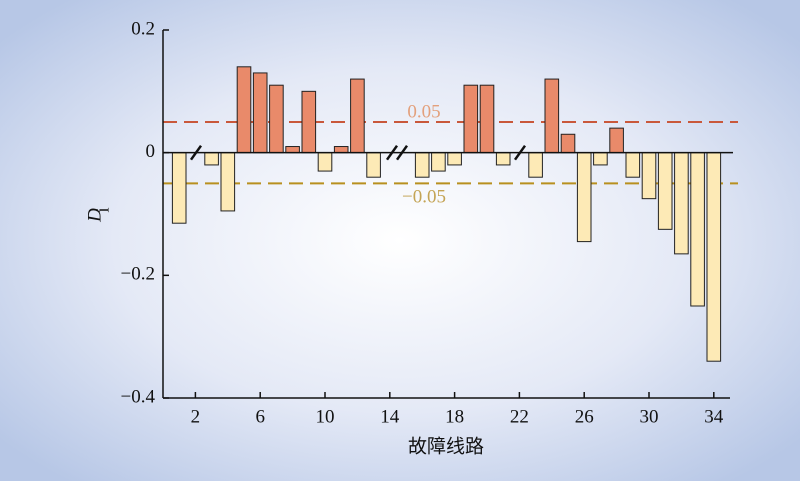 The width and height of the screenshot is (800, 486). I want to click on x-tick-label: 30, so click(649, 416).